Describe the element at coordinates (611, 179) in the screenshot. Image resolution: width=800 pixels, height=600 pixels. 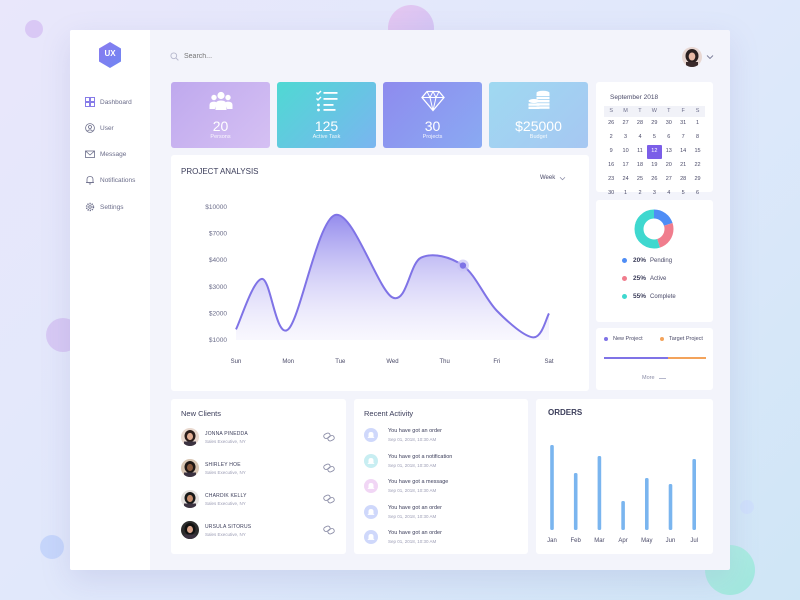
I see `calendar-day: 23` at that location.